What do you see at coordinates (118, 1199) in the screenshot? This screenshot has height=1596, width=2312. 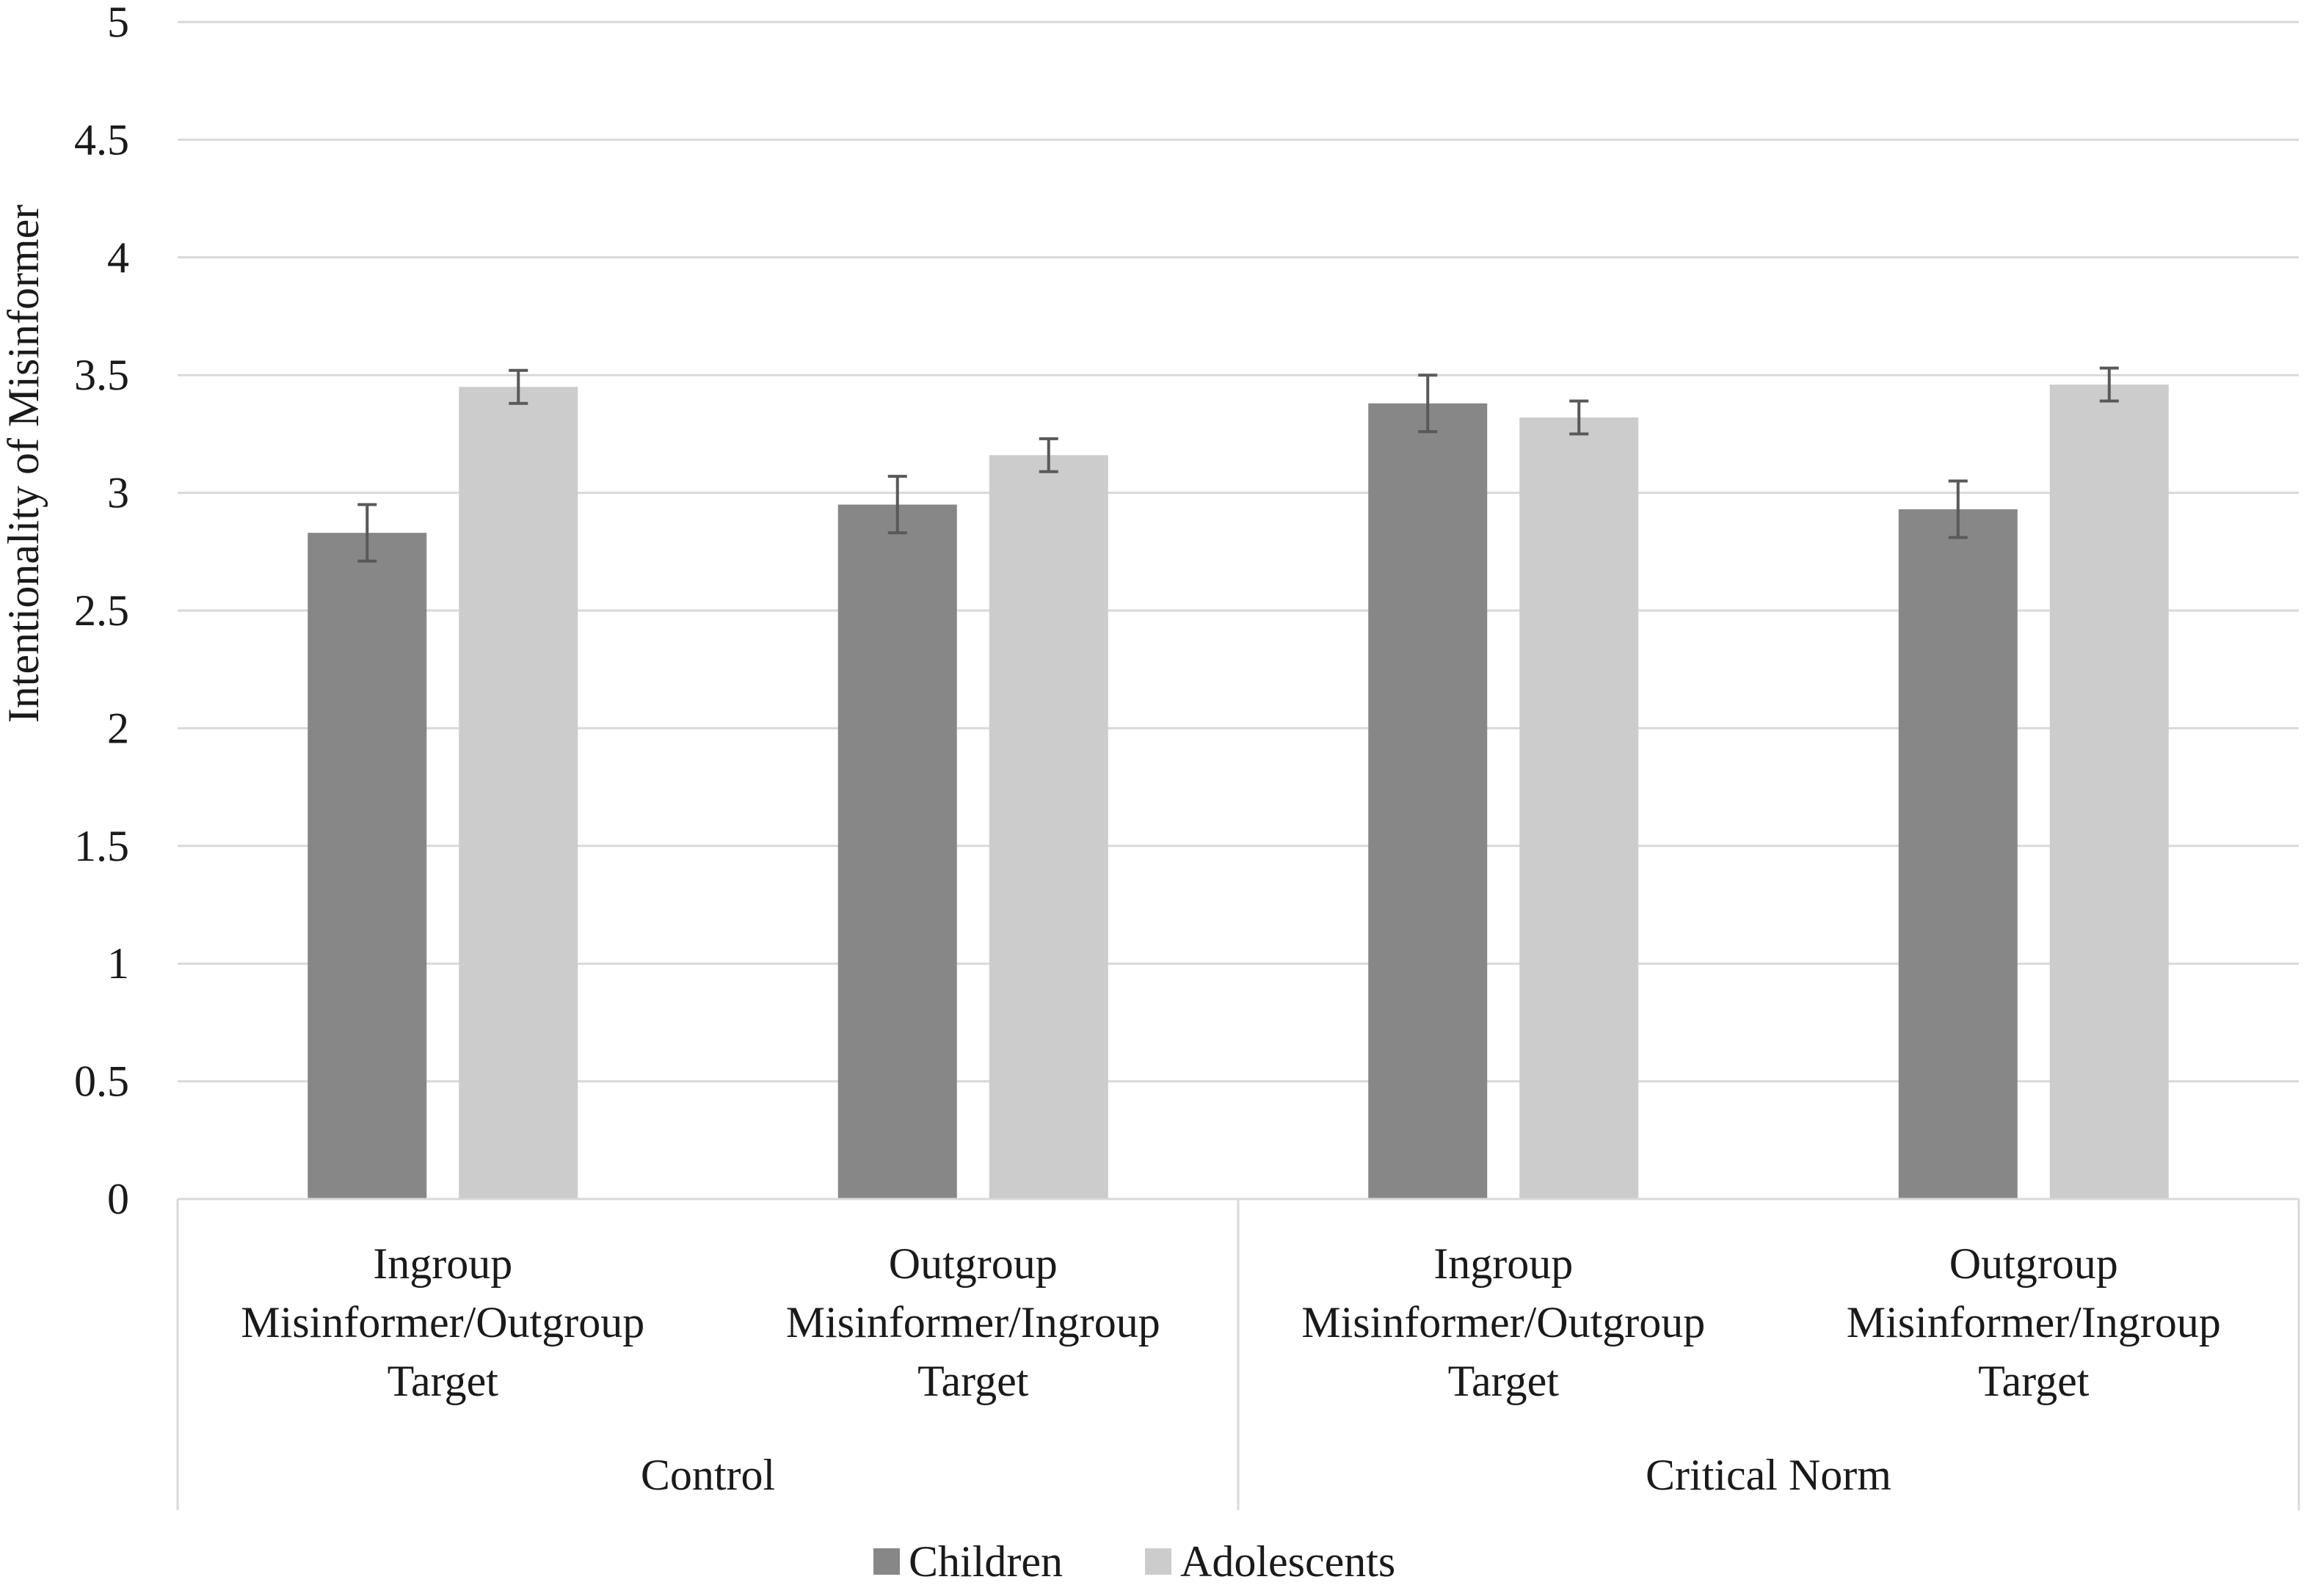 I see `y-tick-label: 0` at bounding box center [118, 1199].